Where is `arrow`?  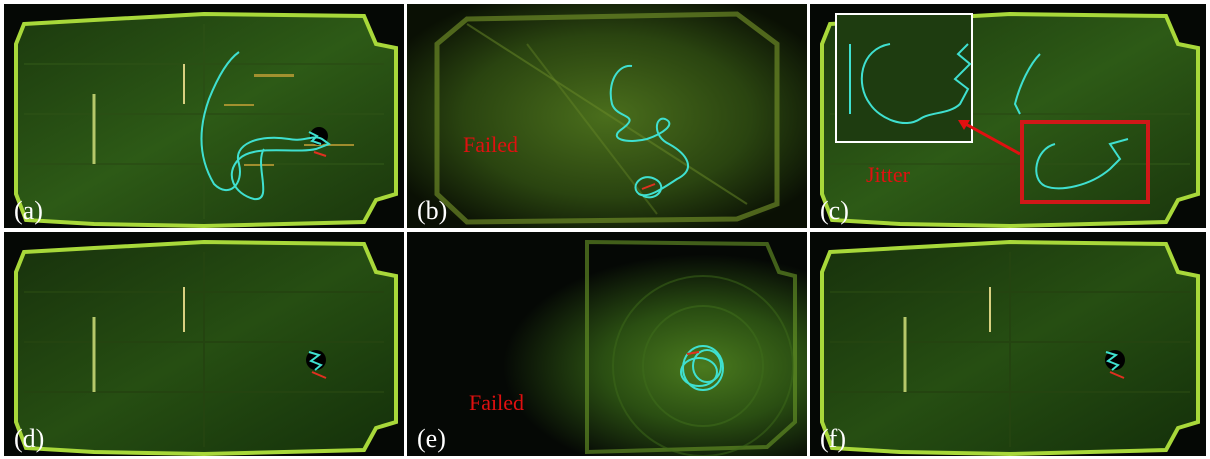
arrow is located at coordinates (991, 138).